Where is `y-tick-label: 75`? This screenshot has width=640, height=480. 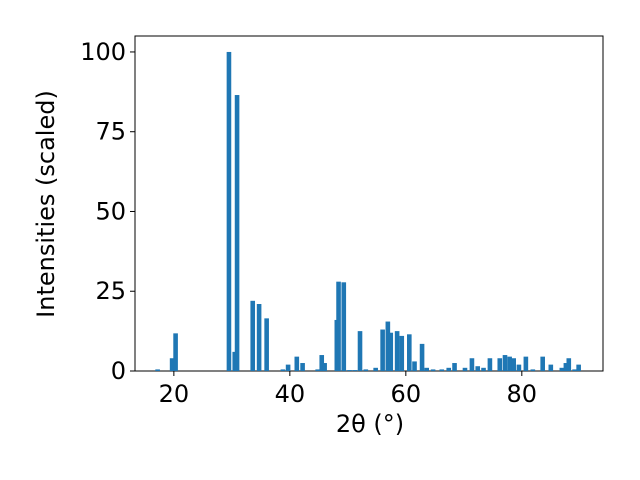
y-tick-label: 75 is located at coordinates (110, 132).